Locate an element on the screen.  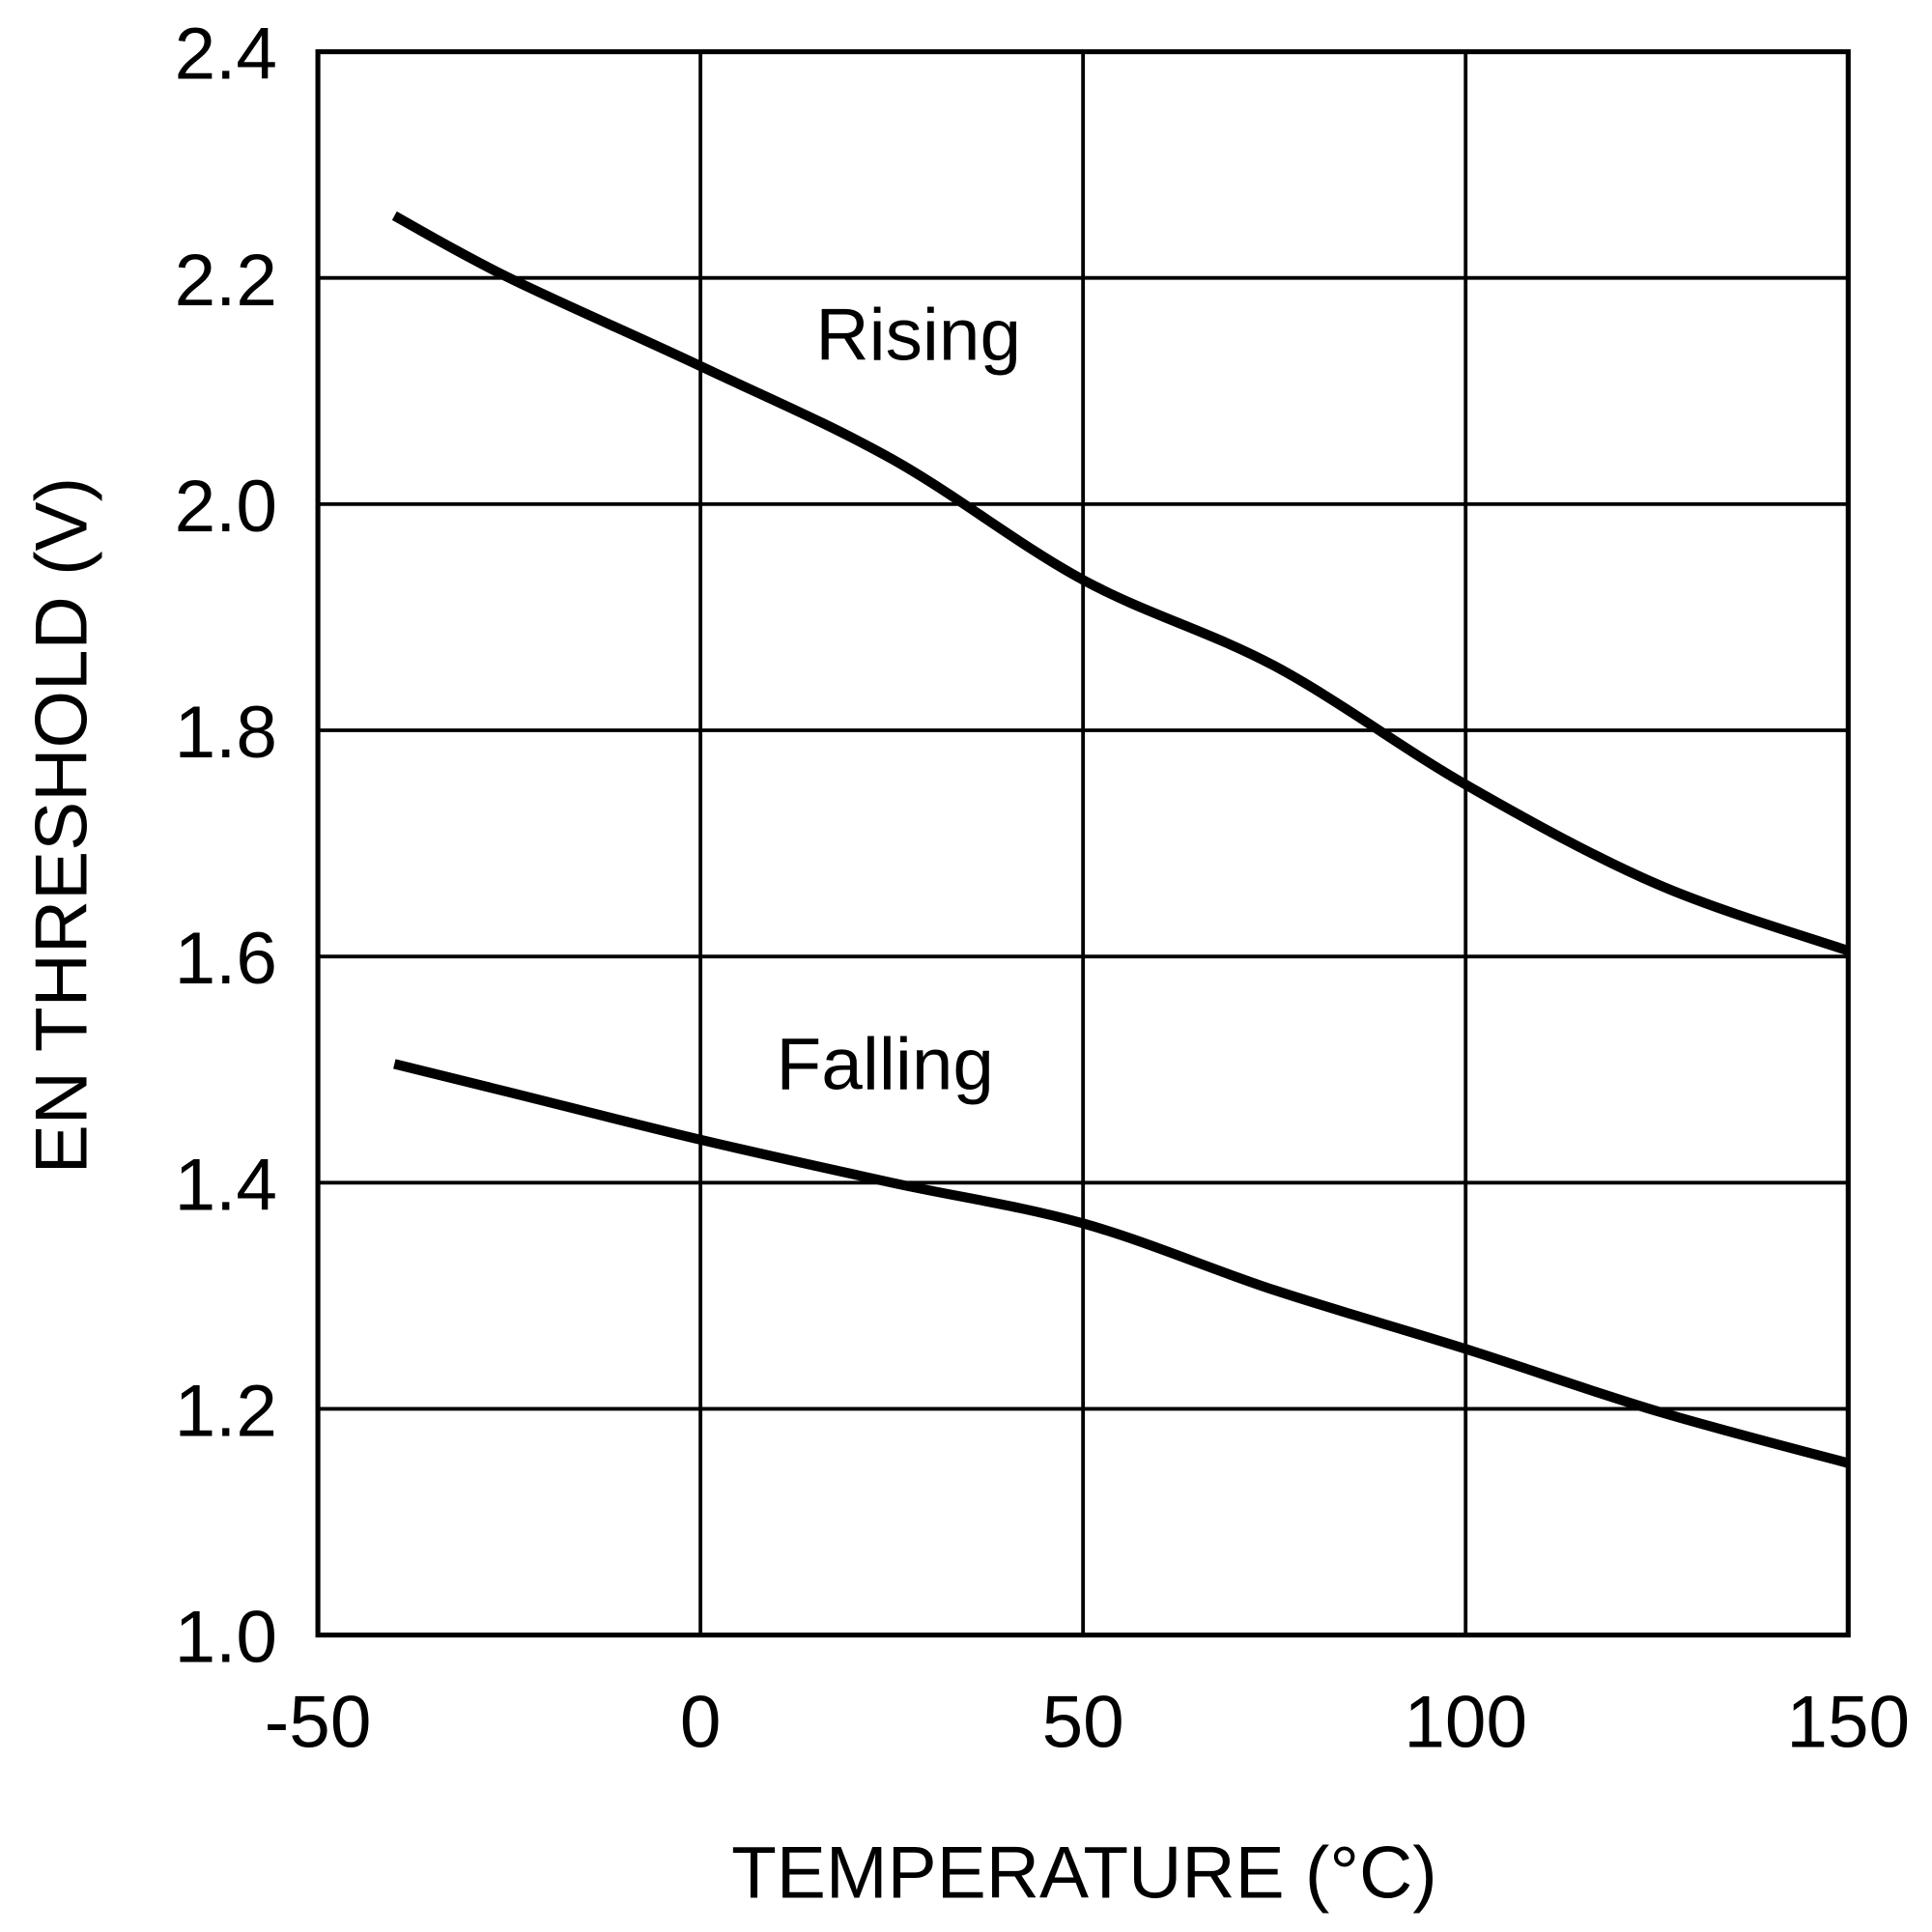
x-tick-label: 0 is located at coordinates (701, 1723).